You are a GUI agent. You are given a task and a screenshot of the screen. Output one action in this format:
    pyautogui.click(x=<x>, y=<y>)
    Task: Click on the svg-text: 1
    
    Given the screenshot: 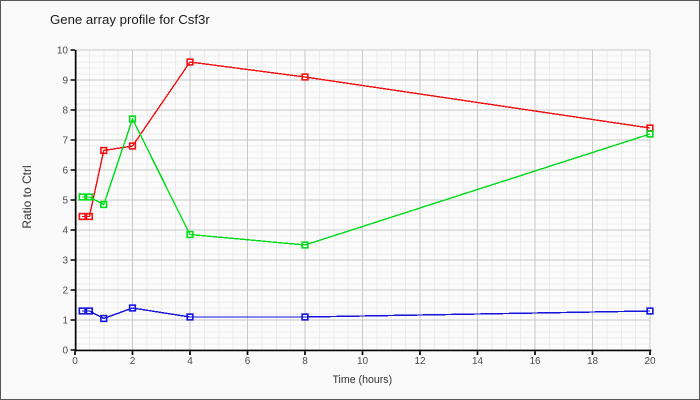 What is the action you would take?
    pyautogui.click(x=65, y=321)
    